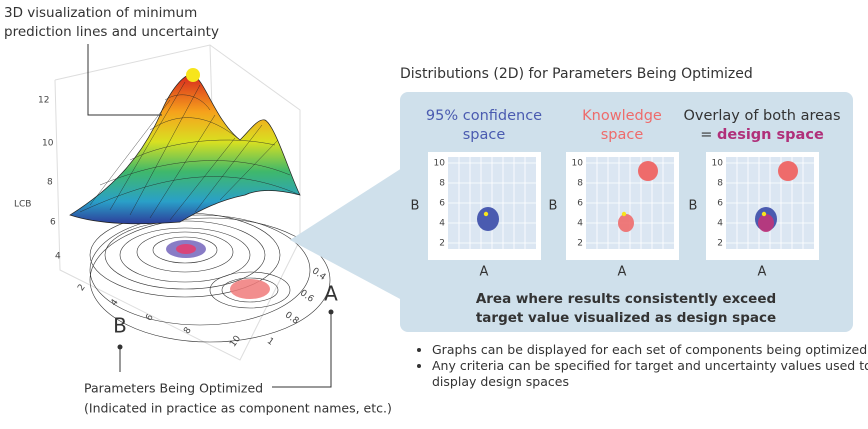 The width and height of the screenshot is (868, 429). What do you see at coordinates (761, 116) in the screenshot?
I see `panel-heading: Overlay of both areas` at bounding box center [761, 116].